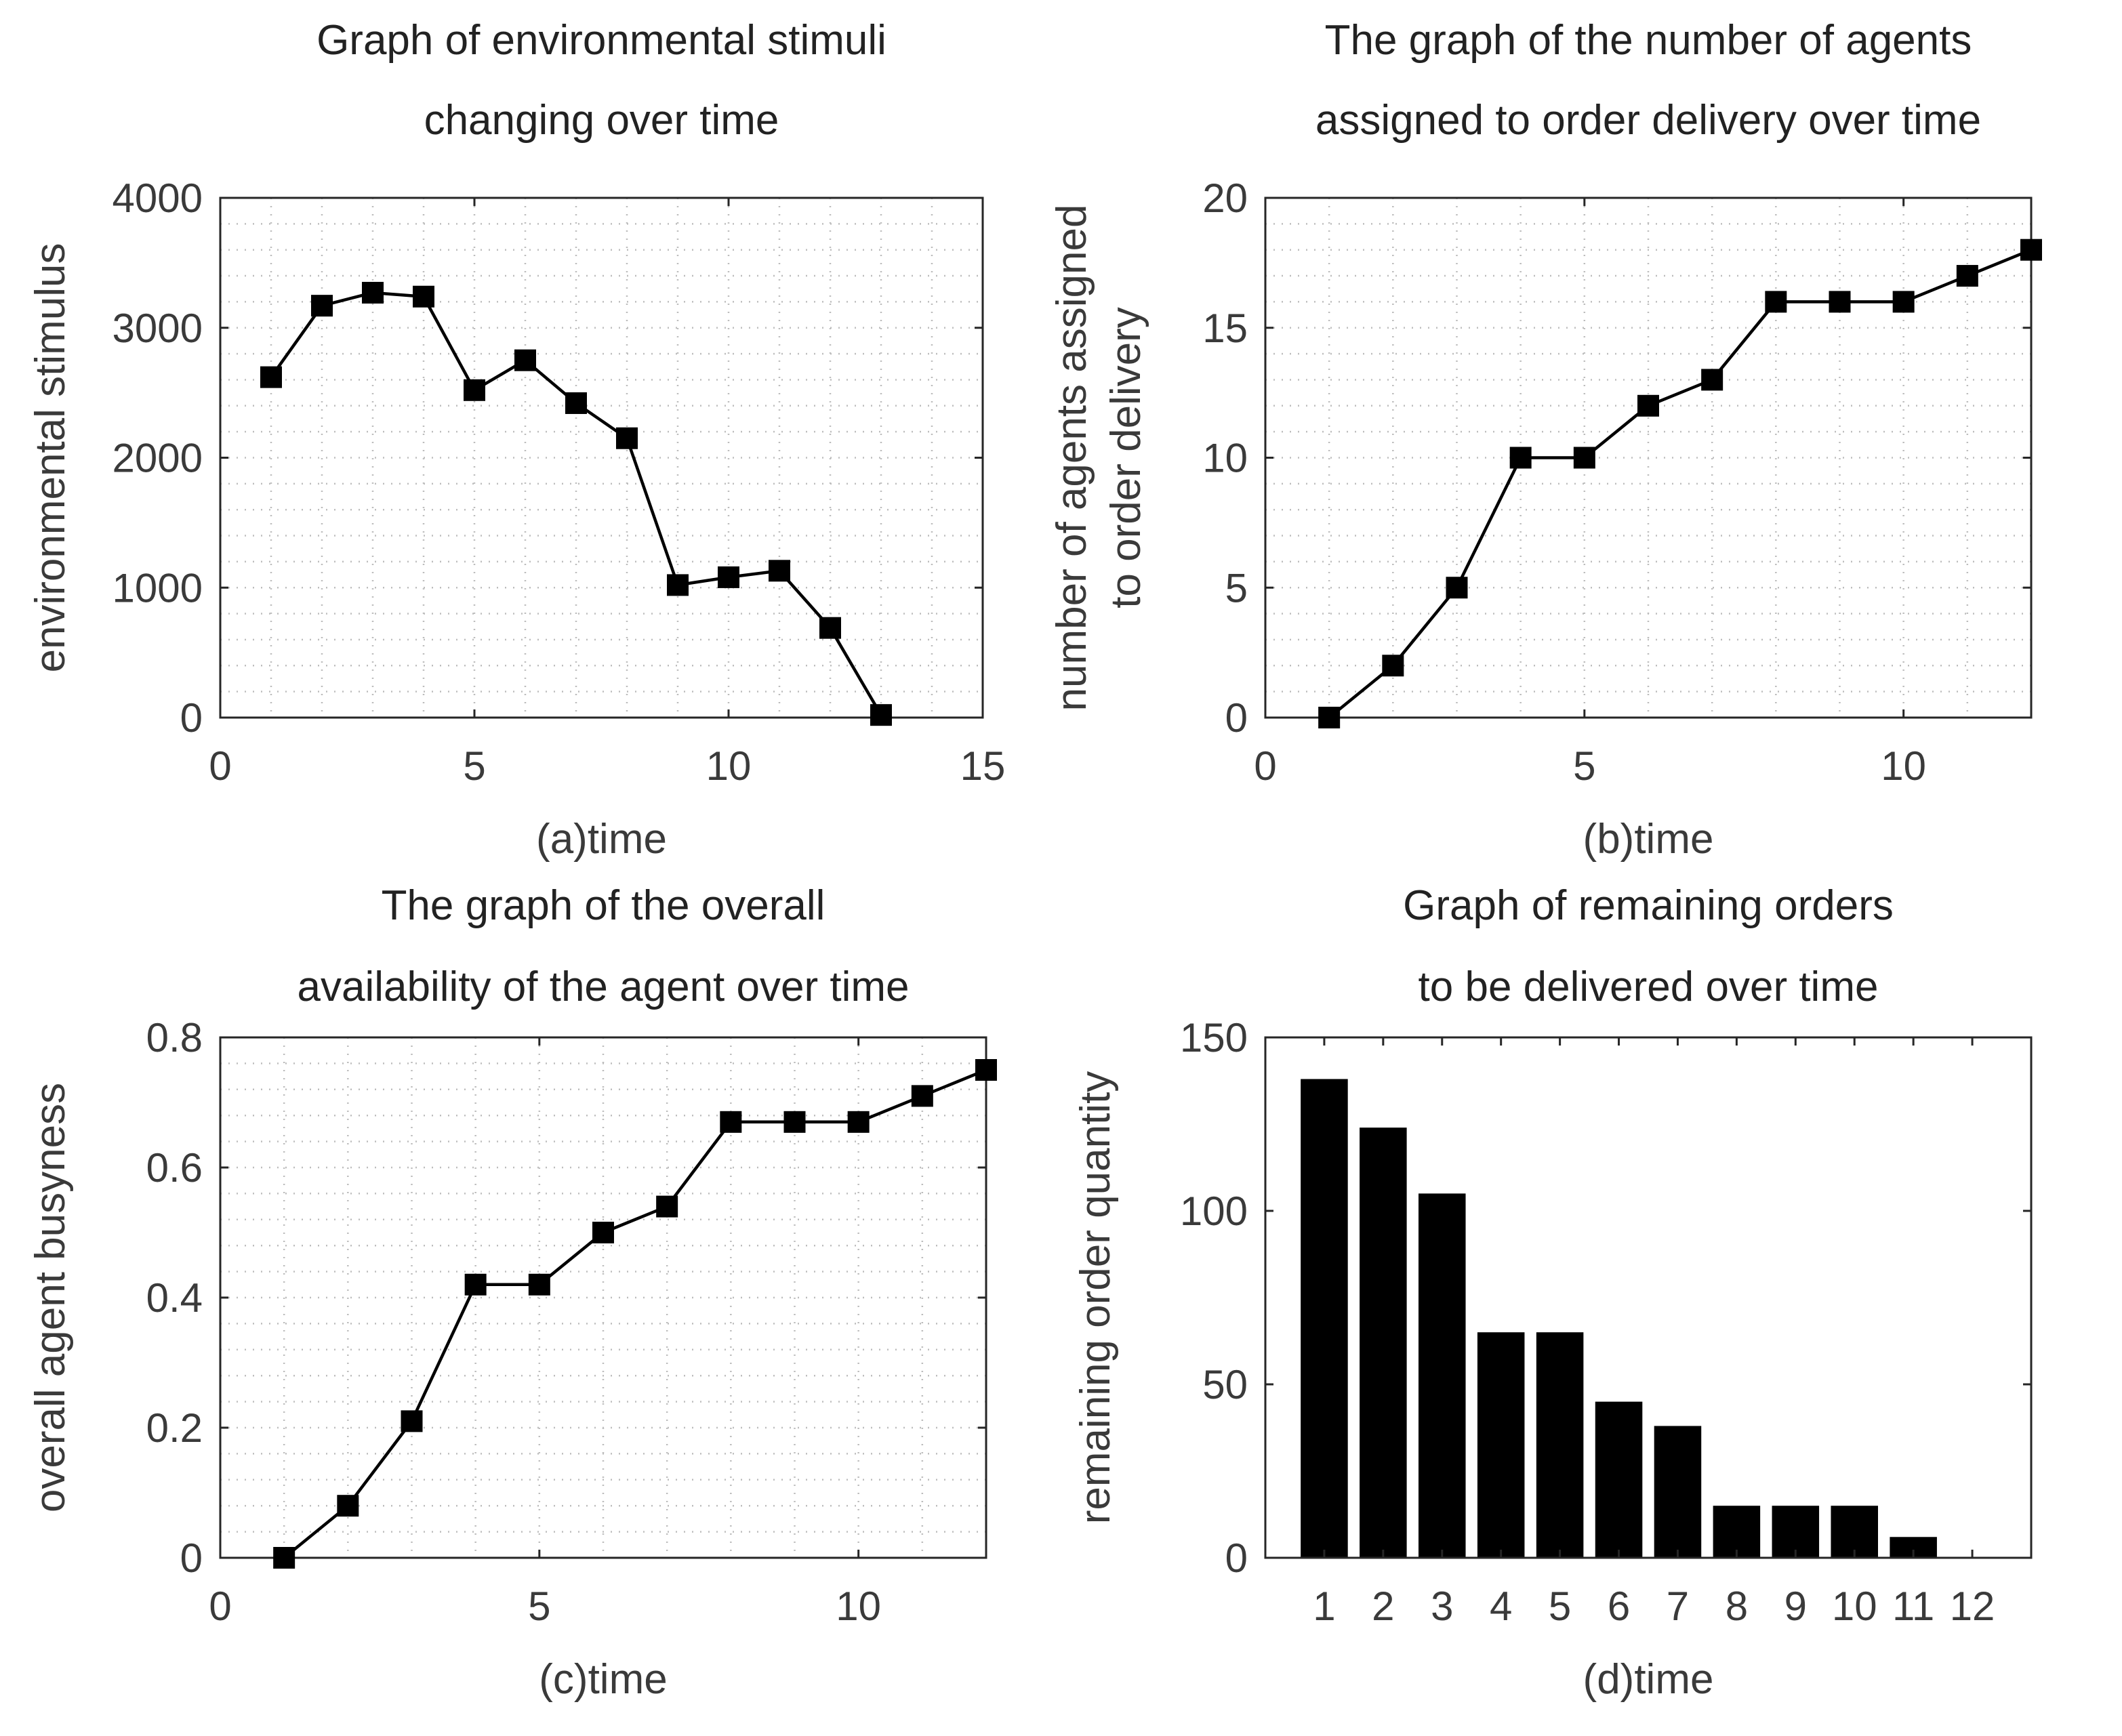  What do you see at coordinates (1619, 1606) in the screenshot?
I see `x-tick-label: 6` at bounding box center [1619, 1606].